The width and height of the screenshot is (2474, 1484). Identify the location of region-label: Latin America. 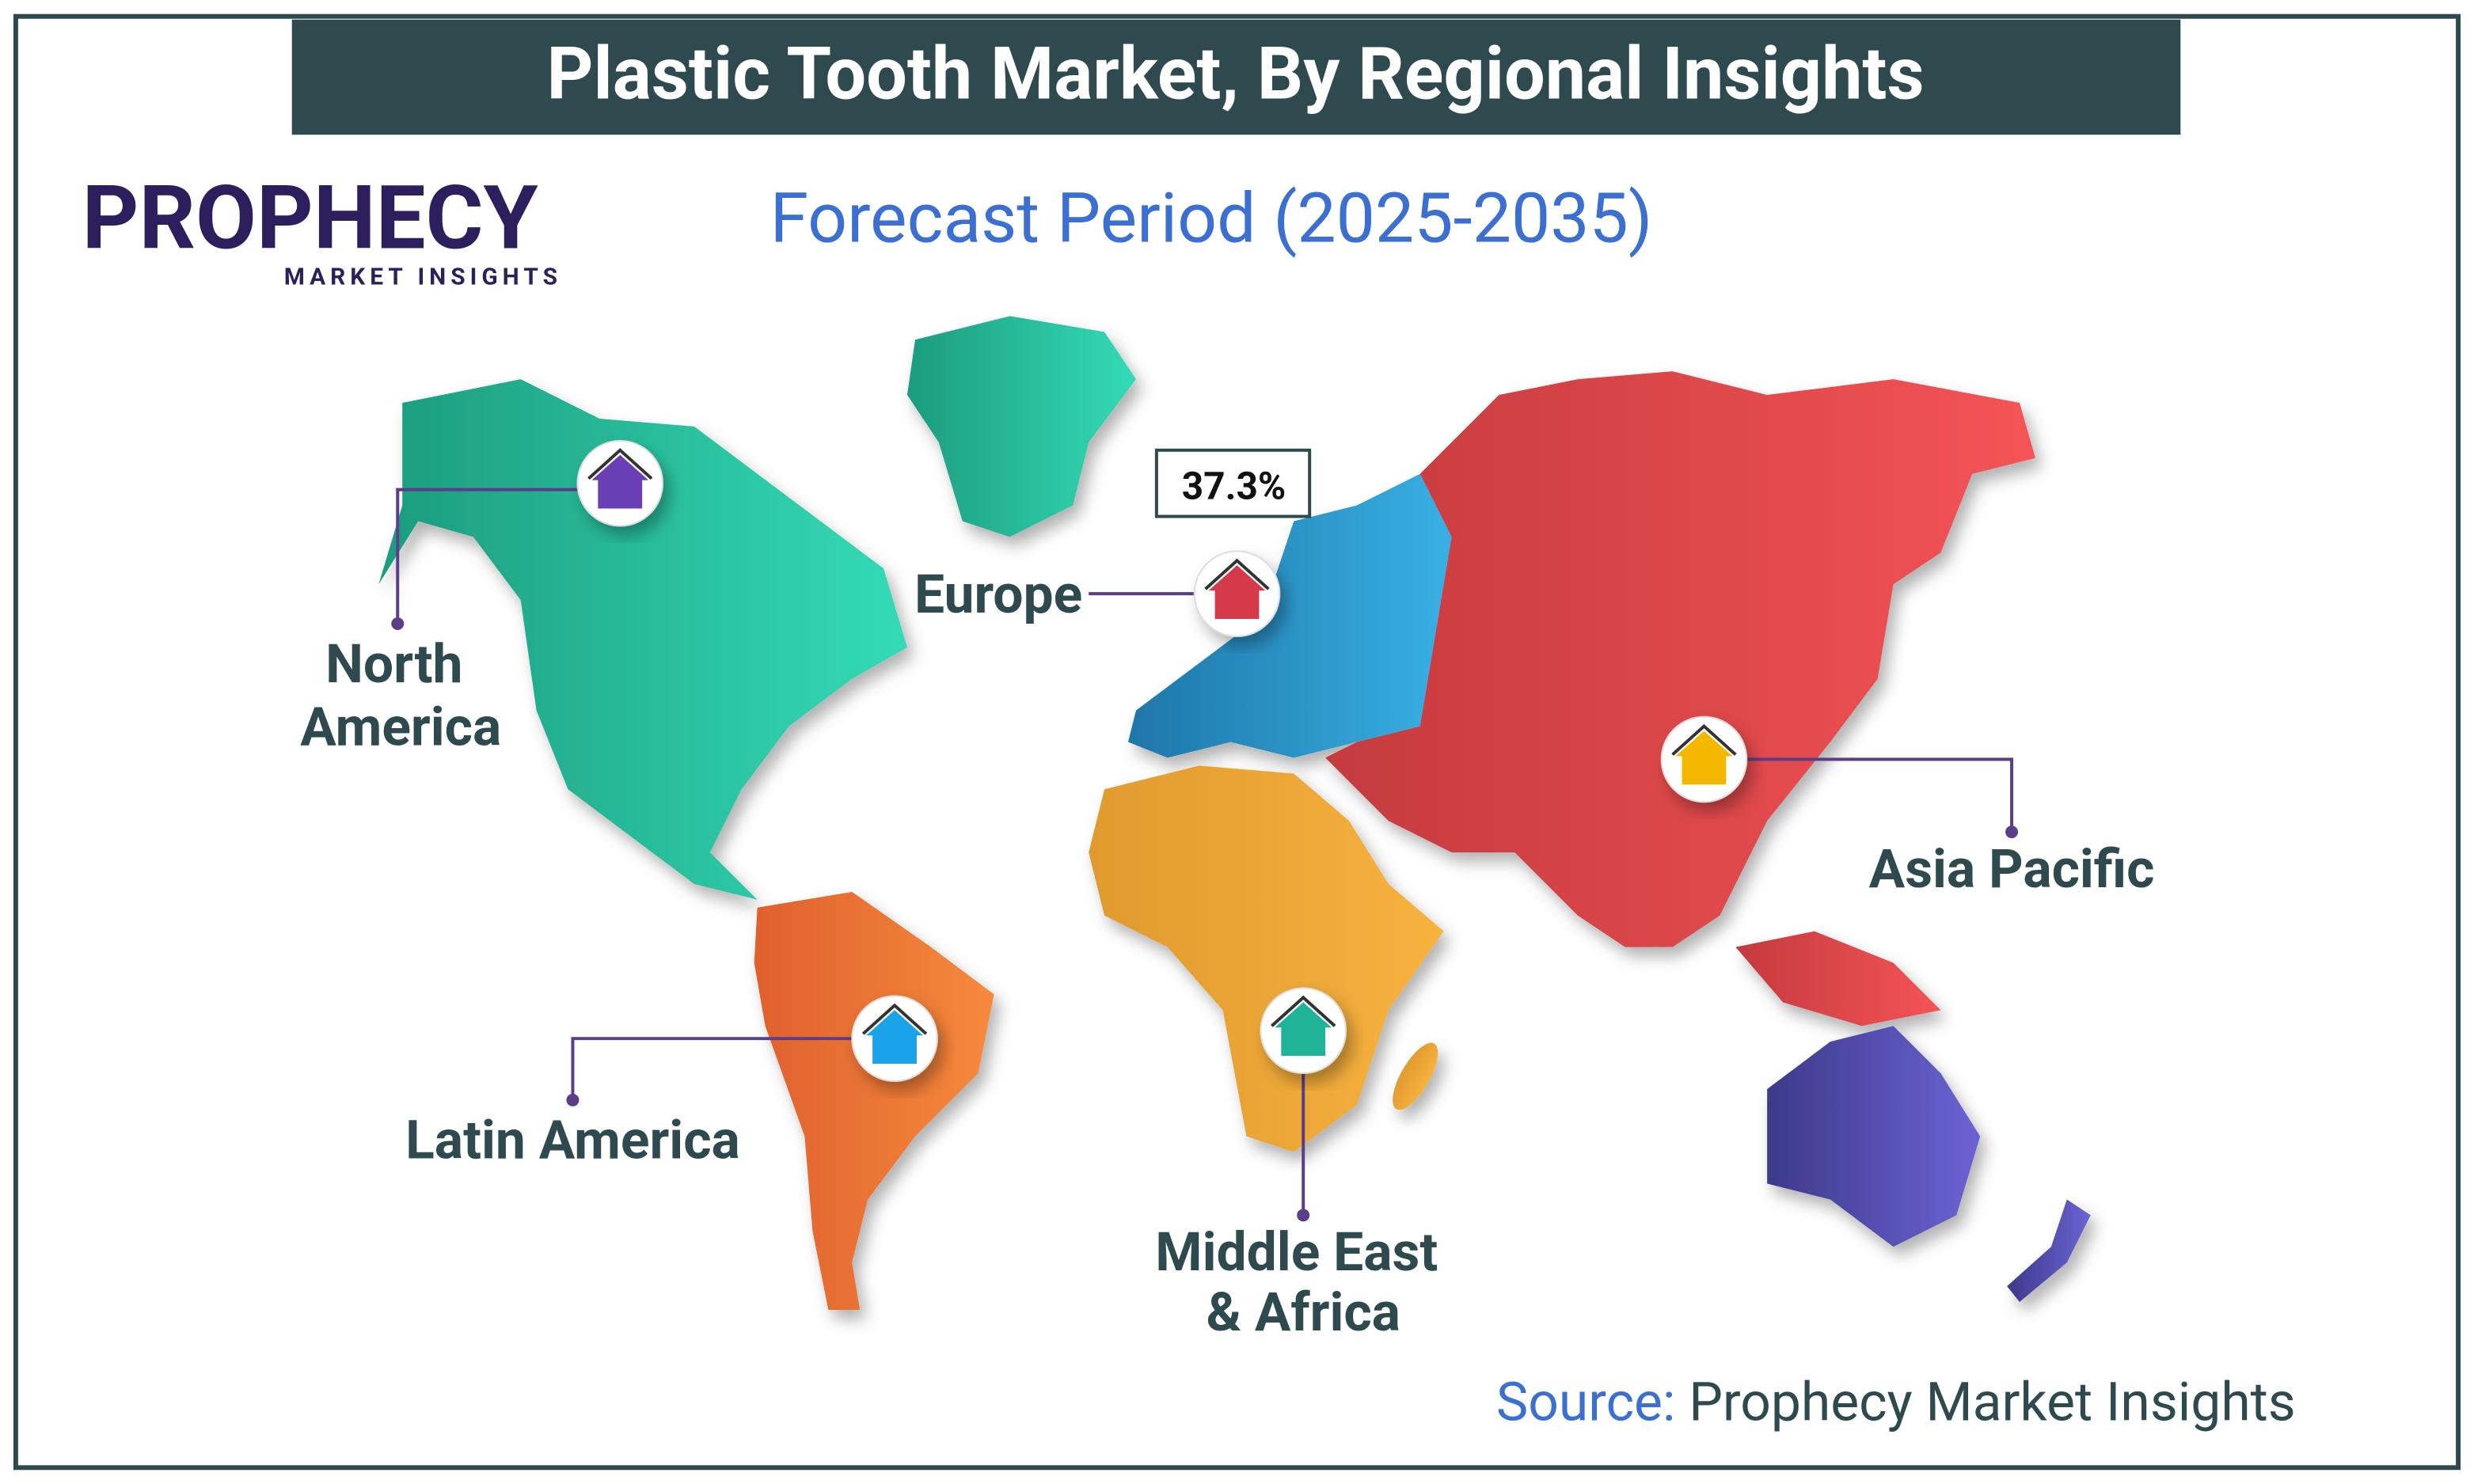
(573, 1140).